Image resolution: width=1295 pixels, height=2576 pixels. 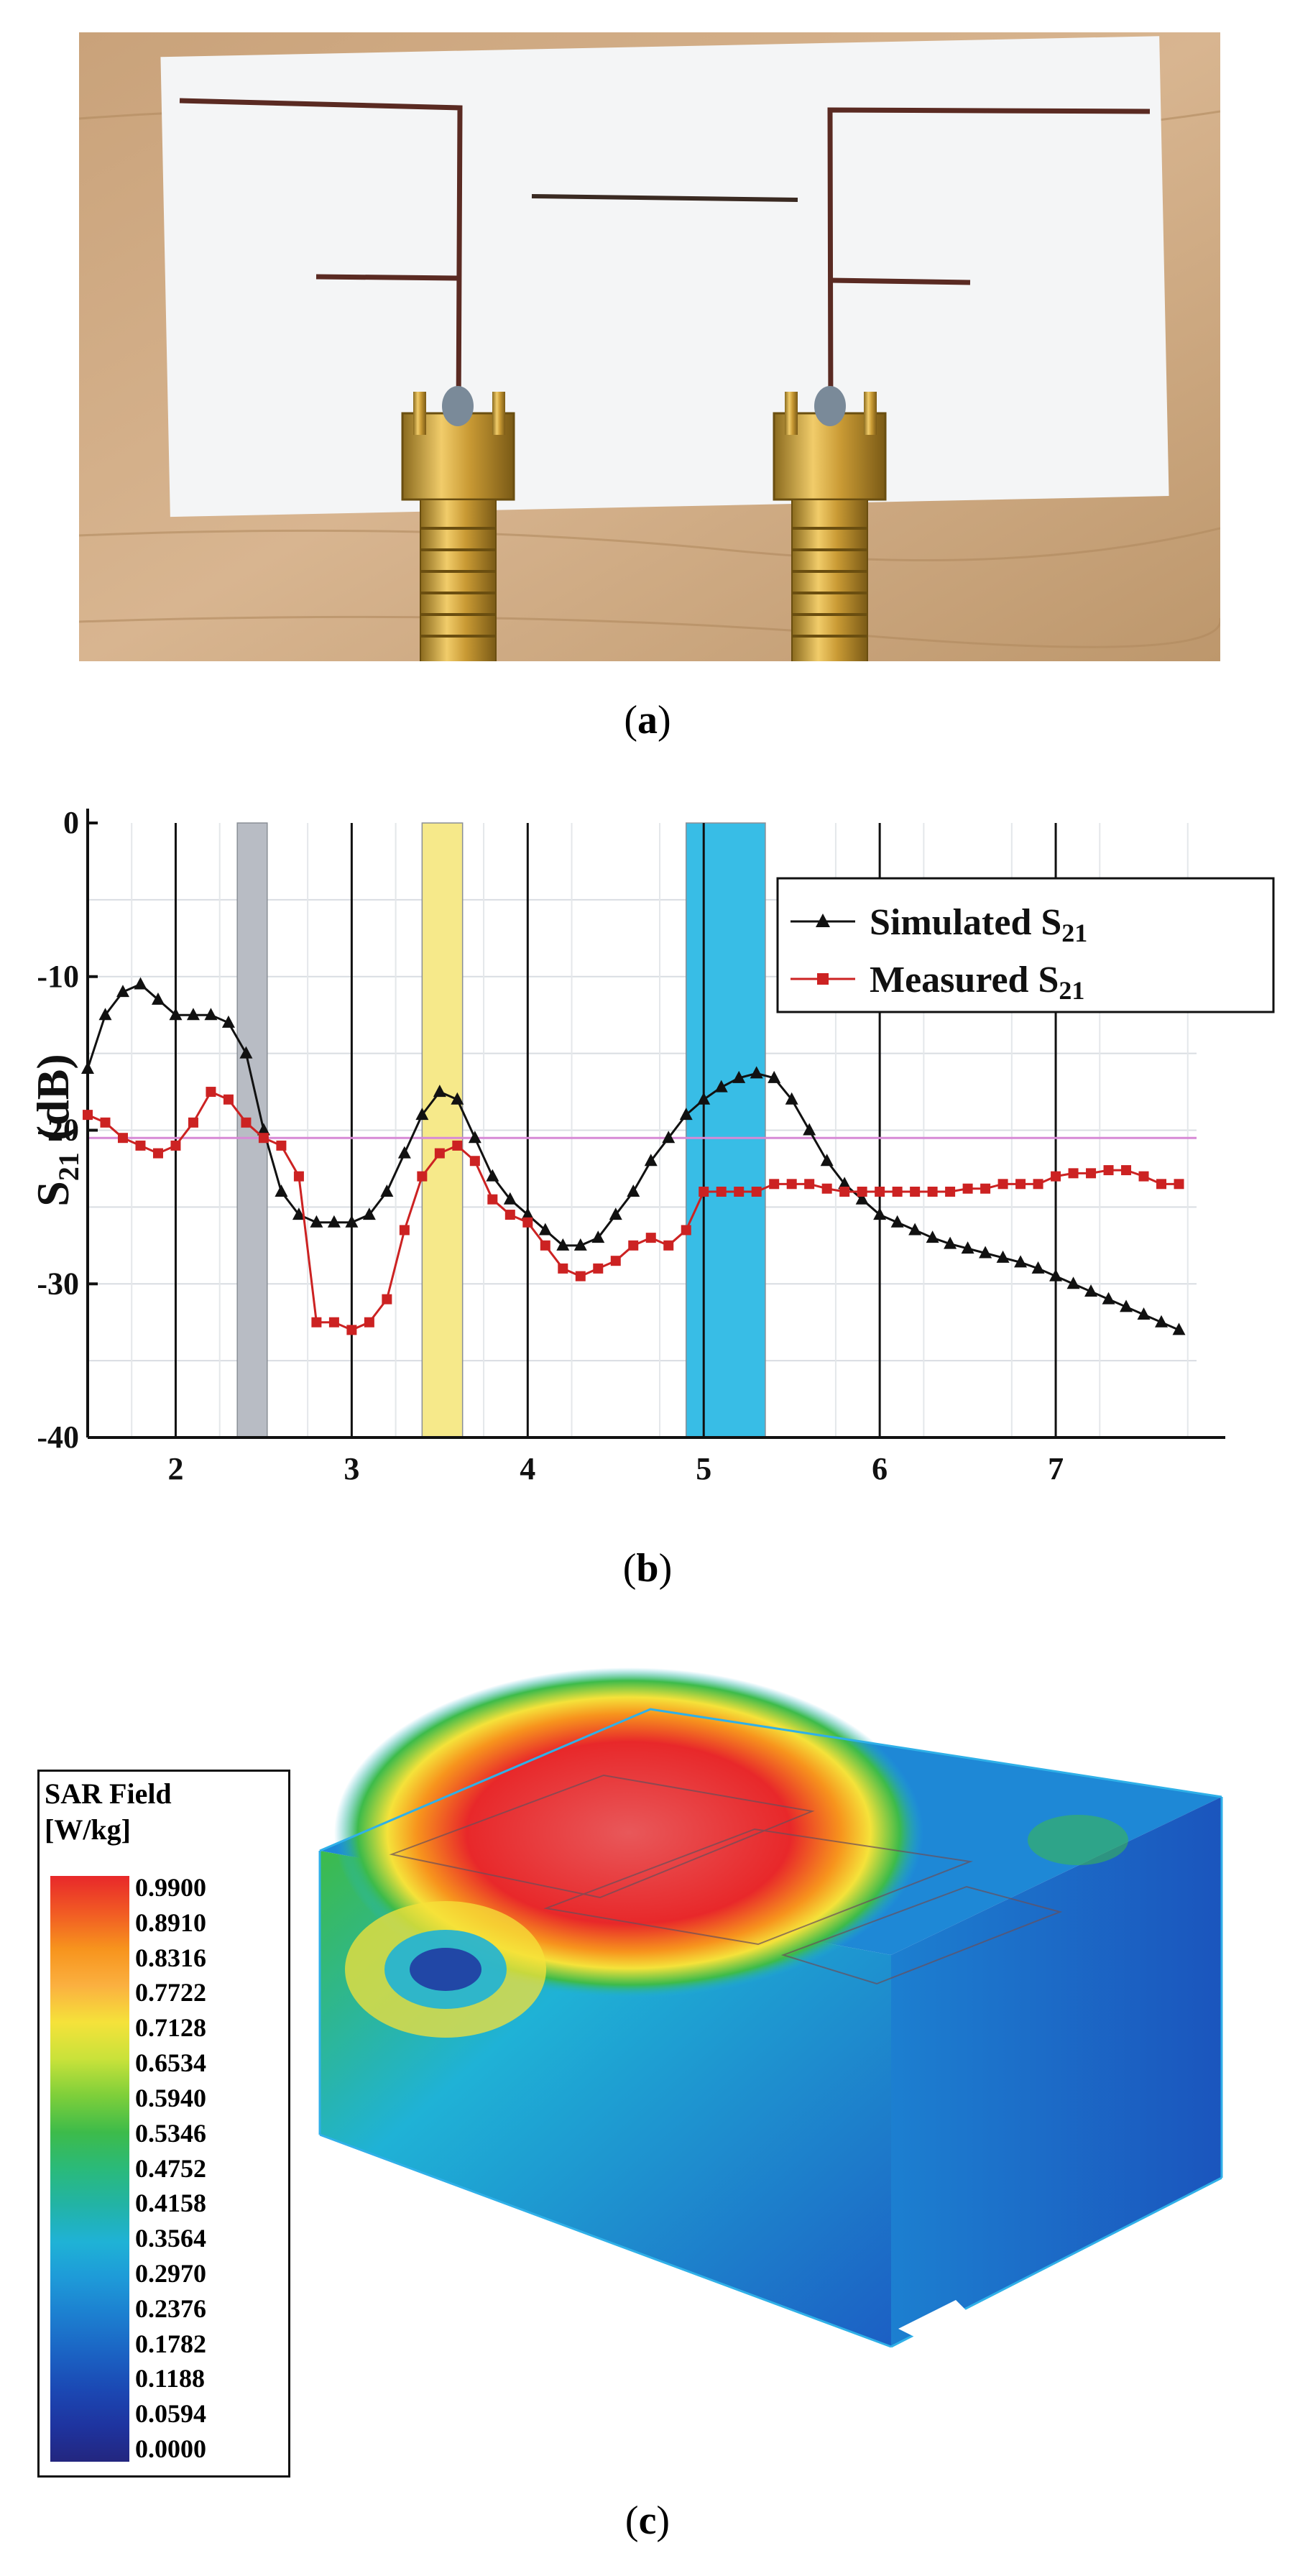 What do you see at coordinates (89, 2169) in the screenshot?
I see `sar-colorbar` at bounding box center [89, 2169].